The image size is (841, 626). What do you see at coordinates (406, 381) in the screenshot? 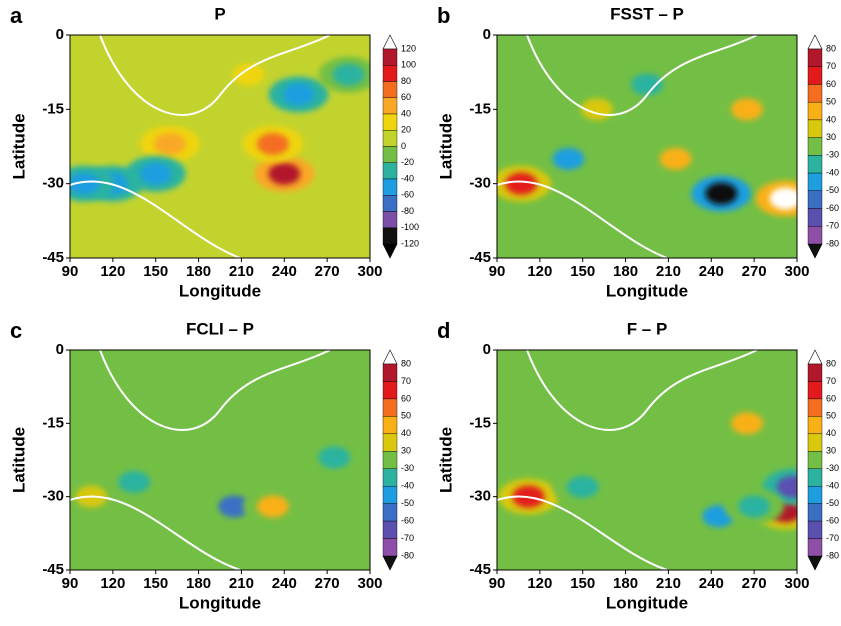
I see `colorbar-label: 70` at bounding box center [406, 381].